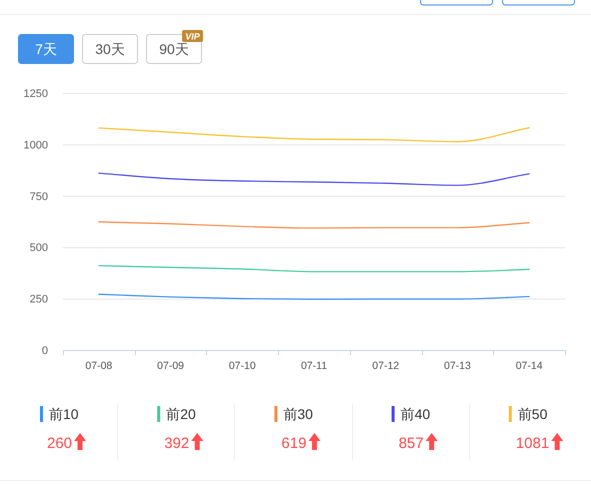 This screenshot has height=488, width=591. I want to click on x-tick-label: 07-09, so click(170, 366).